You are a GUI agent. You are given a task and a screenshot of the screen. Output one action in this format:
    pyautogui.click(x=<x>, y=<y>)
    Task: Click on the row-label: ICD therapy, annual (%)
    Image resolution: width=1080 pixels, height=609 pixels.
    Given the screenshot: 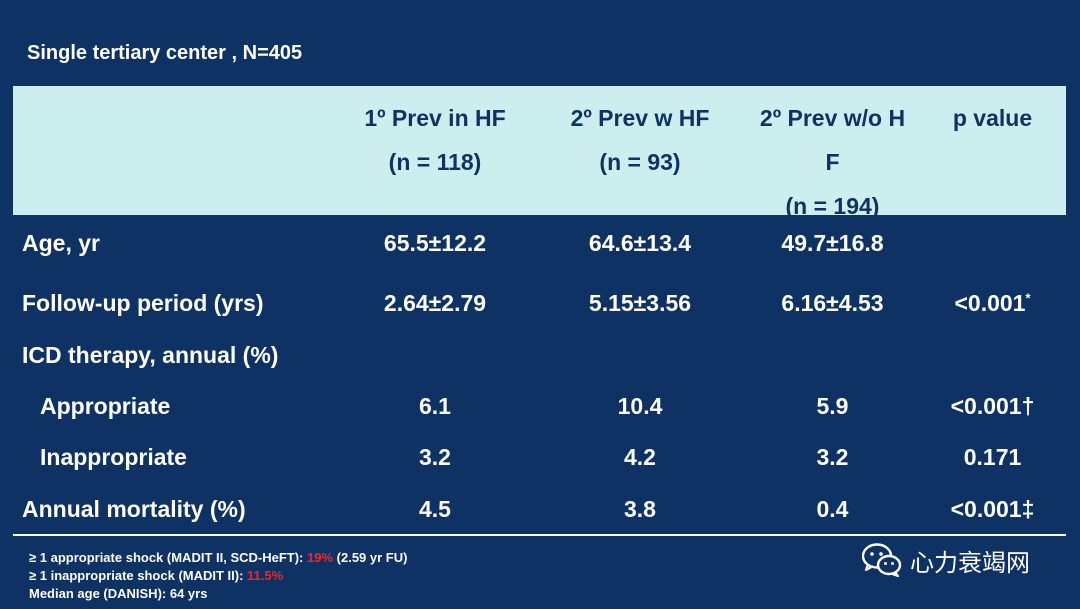 What is the action you would take?
    pyautogui.click(x=150, y=355)
    